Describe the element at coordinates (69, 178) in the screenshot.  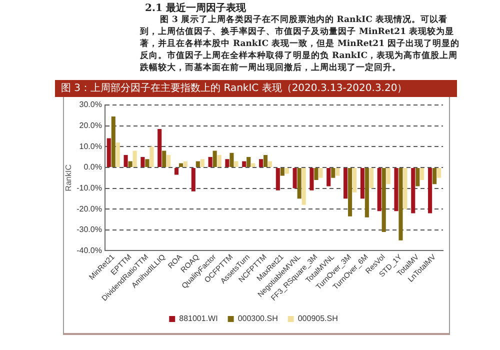
I see `y-axis-title: RankIC` at that location.